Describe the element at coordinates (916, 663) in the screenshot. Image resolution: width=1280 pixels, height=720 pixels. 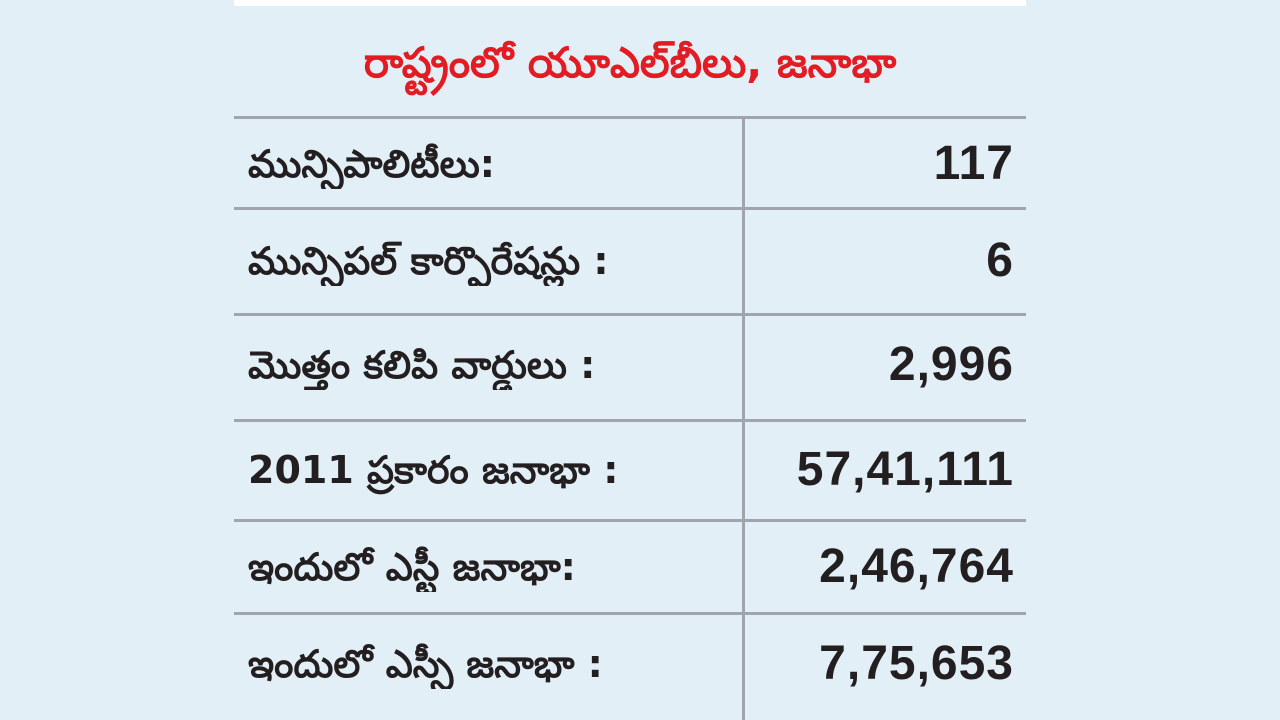
I see `row-value: 7,75,653` at that location.